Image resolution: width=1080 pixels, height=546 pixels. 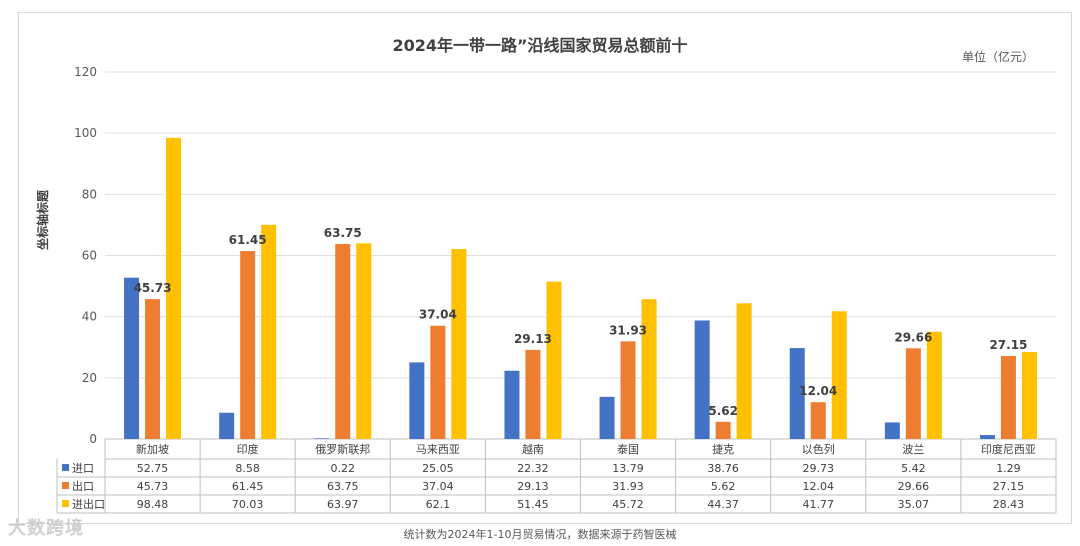 What do you see at coordinates (65, 467) in the screenshot?
I see `legend-key-进口` at bounding box center [65, 467].